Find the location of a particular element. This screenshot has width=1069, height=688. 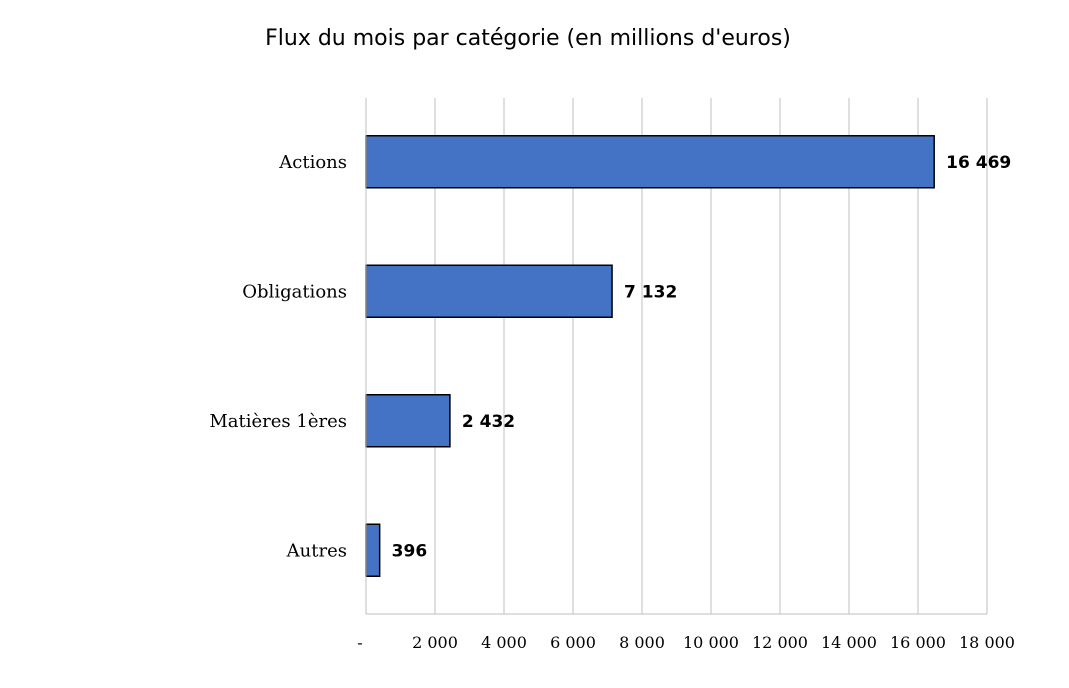

x-tick-label-0: - is located at coordinates (359, 642).